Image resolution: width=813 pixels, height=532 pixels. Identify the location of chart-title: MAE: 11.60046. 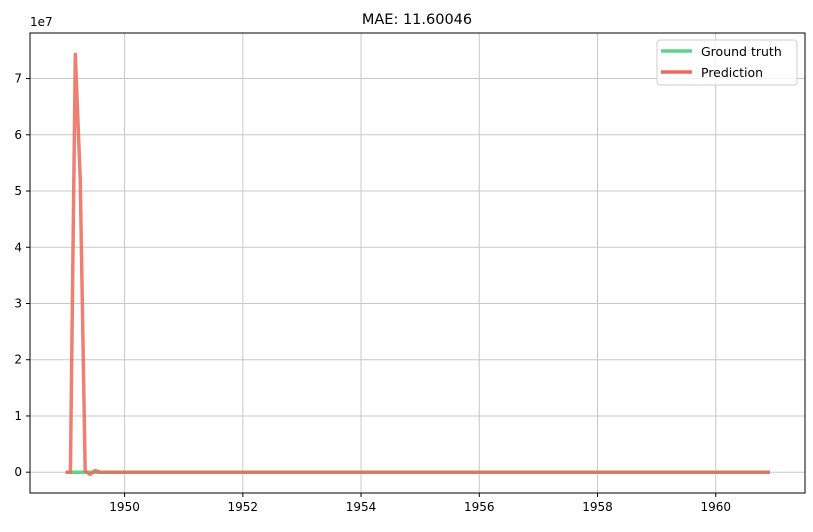
(417, 20).